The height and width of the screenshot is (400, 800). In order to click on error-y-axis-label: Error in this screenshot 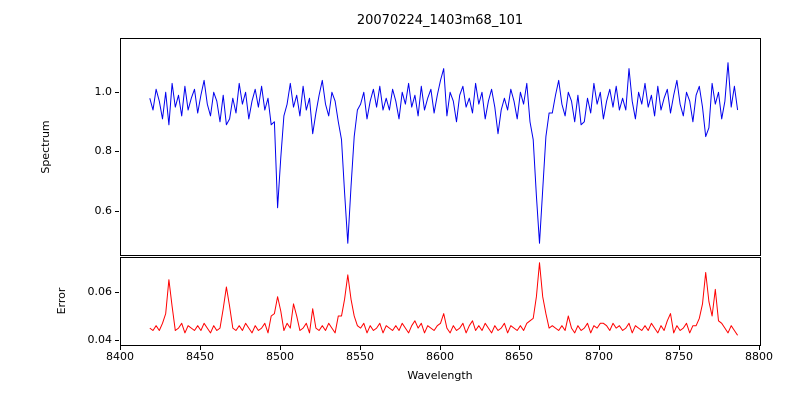, I will do `click(61, 301)`.